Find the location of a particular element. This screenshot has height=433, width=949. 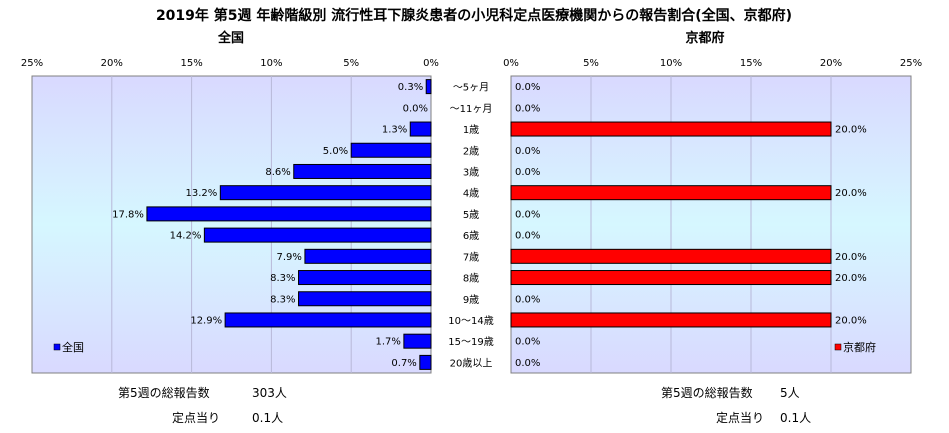

category-label: 5歳 is located at coordinates (471, 215).